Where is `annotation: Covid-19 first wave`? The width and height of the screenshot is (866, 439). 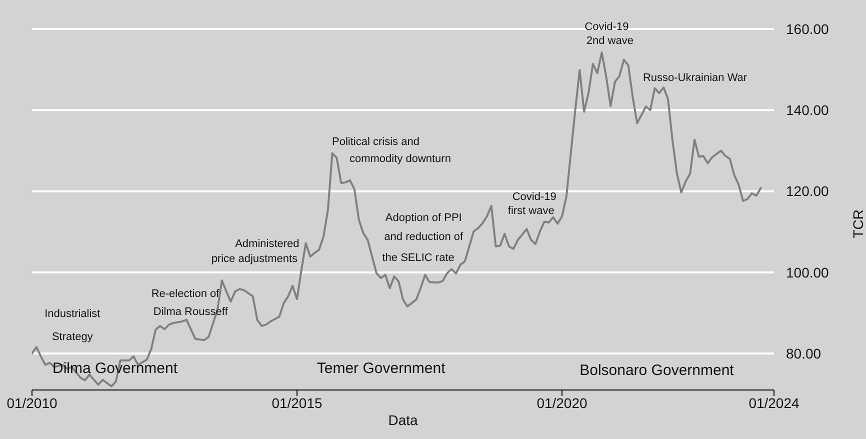
annotation: Covid-19 first wave is located at coordinates (532, 204).